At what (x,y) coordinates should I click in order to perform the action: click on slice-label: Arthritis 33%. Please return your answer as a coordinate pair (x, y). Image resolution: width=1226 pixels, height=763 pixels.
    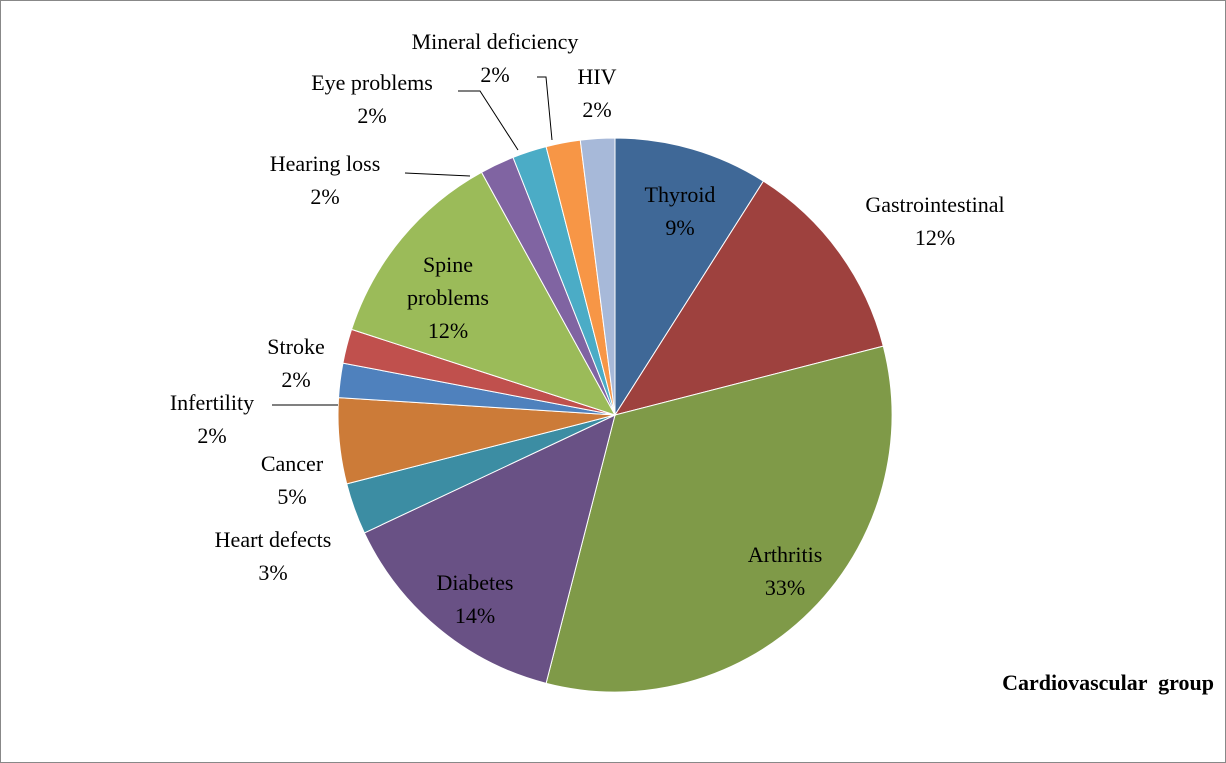
    Looking at the image, I should click on (785, 571).